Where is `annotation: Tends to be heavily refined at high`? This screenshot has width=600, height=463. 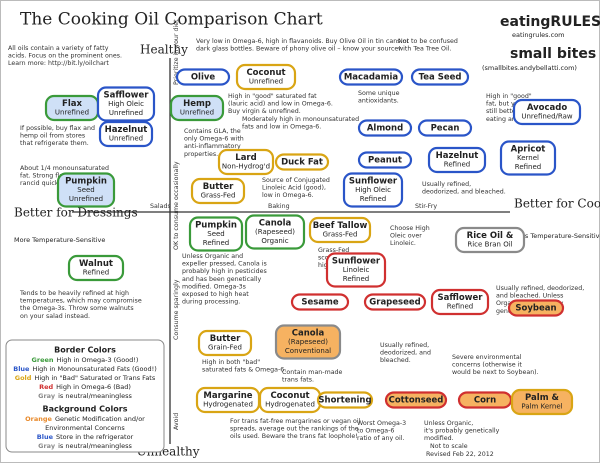
annotation: Tends to be heavily refined at high is located at coordinates (74, 293).